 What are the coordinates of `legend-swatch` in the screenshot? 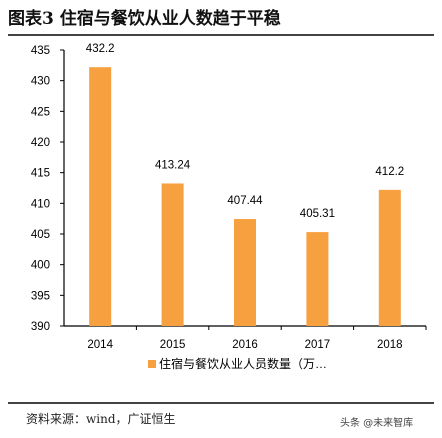 It's located at (152, 364).